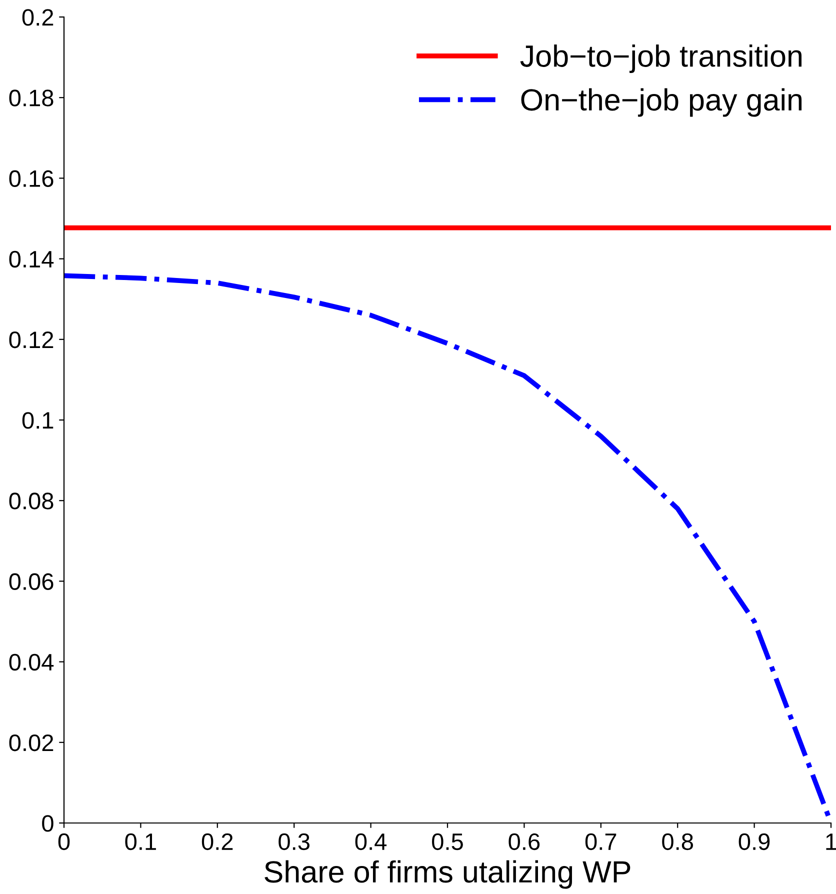  What do you see at coordinates (31, 259) in the screenshot?
I see `y-tick-label: 0.14` at bounding box center [31, 259].